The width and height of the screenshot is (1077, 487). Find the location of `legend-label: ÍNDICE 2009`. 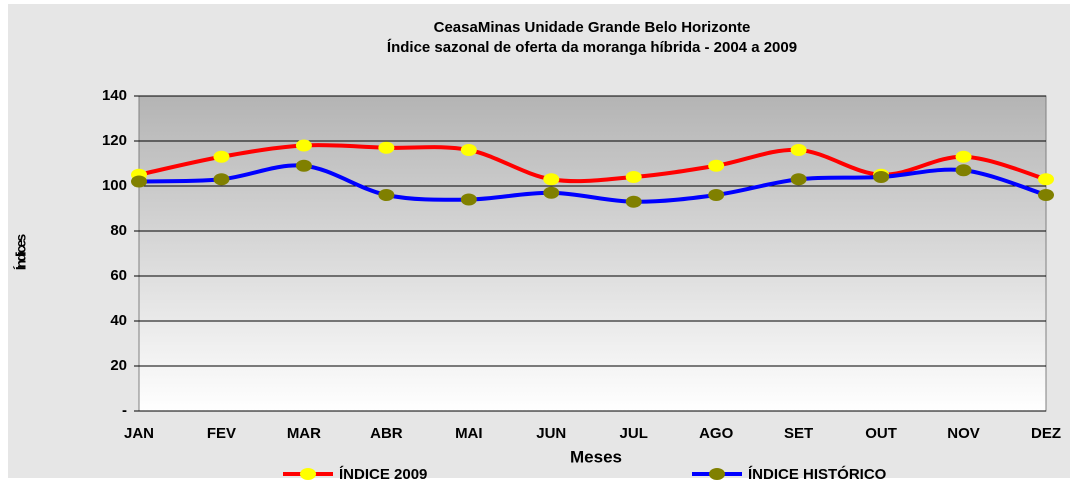

legend-label: ÍNDICE 2009 is located at coordinates (383, 474).